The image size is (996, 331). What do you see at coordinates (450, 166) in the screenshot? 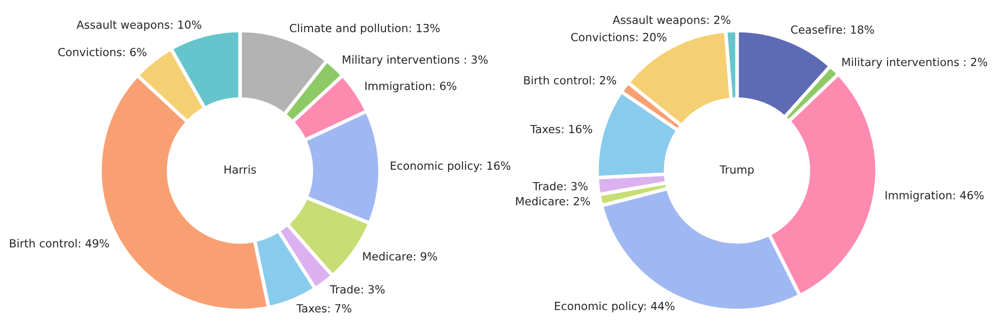
I see `slice-label: Economic policy: 16%` at bounding box center [450, 166].